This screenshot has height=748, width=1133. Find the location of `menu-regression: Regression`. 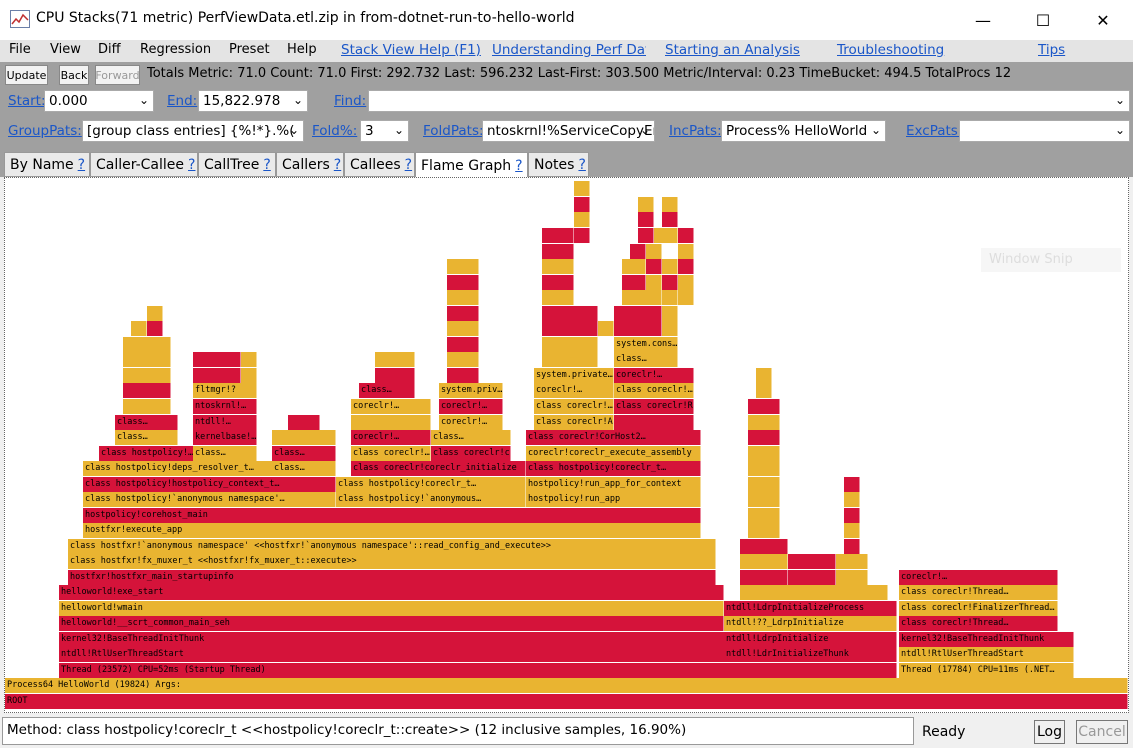

menu-regression: Regression is located at coordinates (176, 49).